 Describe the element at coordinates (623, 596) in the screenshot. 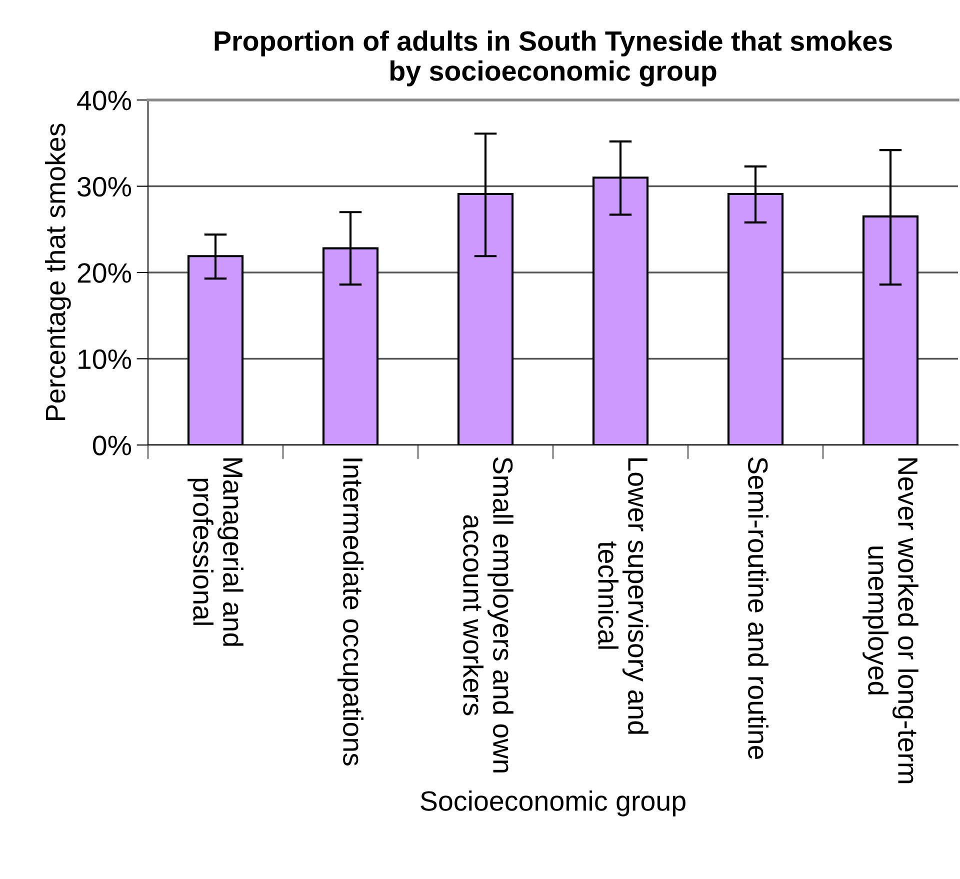

I see `x-tick-label: Lower supervisory and technical` at that location.